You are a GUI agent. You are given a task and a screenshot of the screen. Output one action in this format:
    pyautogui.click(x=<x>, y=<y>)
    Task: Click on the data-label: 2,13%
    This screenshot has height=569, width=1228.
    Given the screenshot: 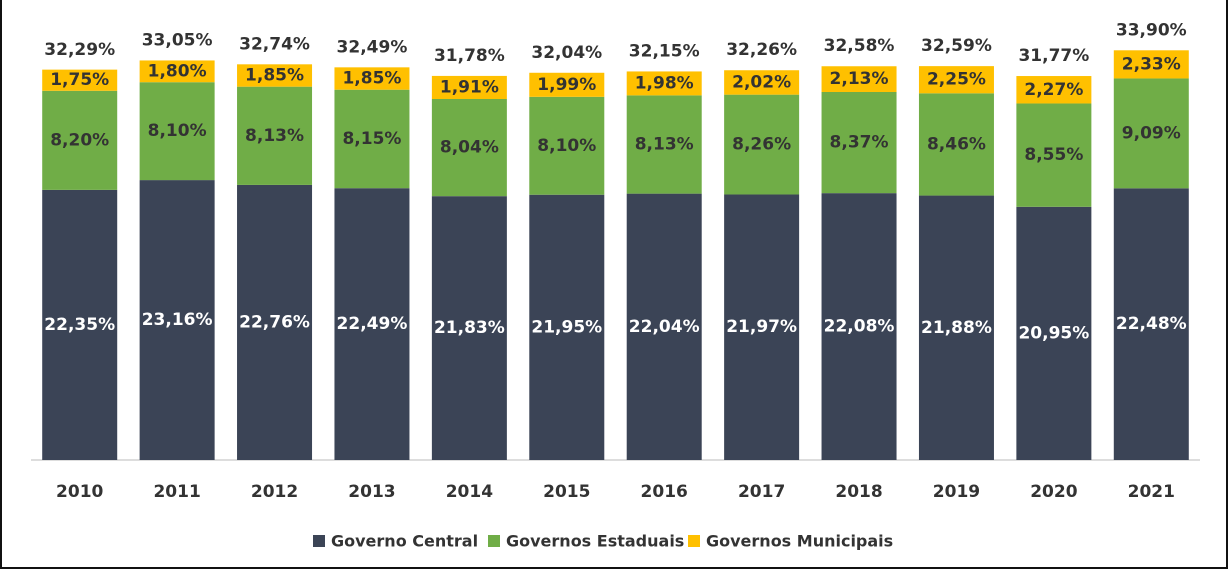 What is the action you would take?
    pyautogui.click(x=859, y=79)
    